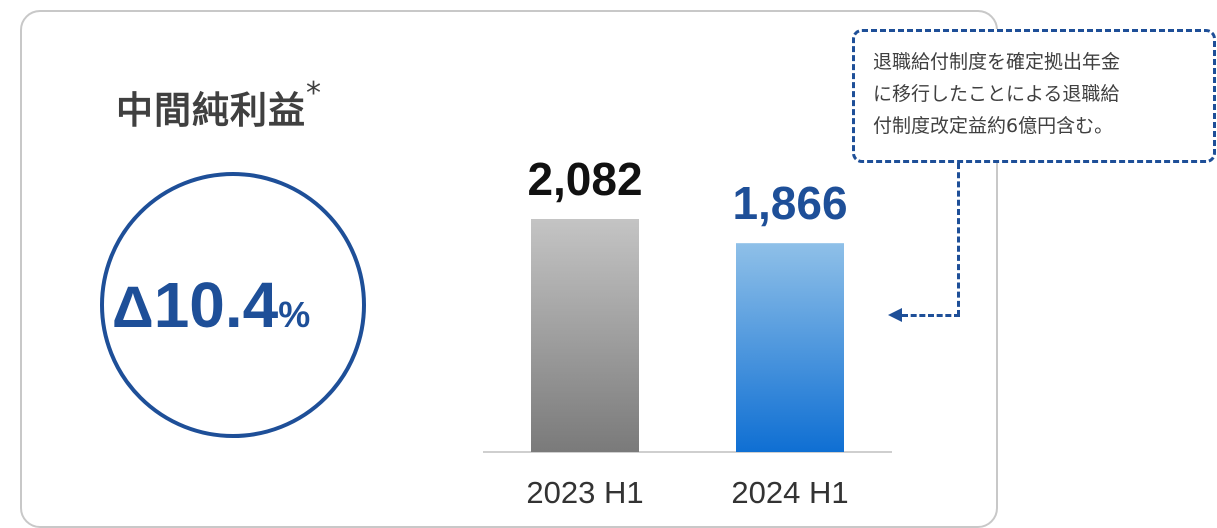 This screenshot has height=528, width=1217. Describe the element at coordinates (133, 307) in the screenshot. I see `delta-symbol: Δ` at that location.